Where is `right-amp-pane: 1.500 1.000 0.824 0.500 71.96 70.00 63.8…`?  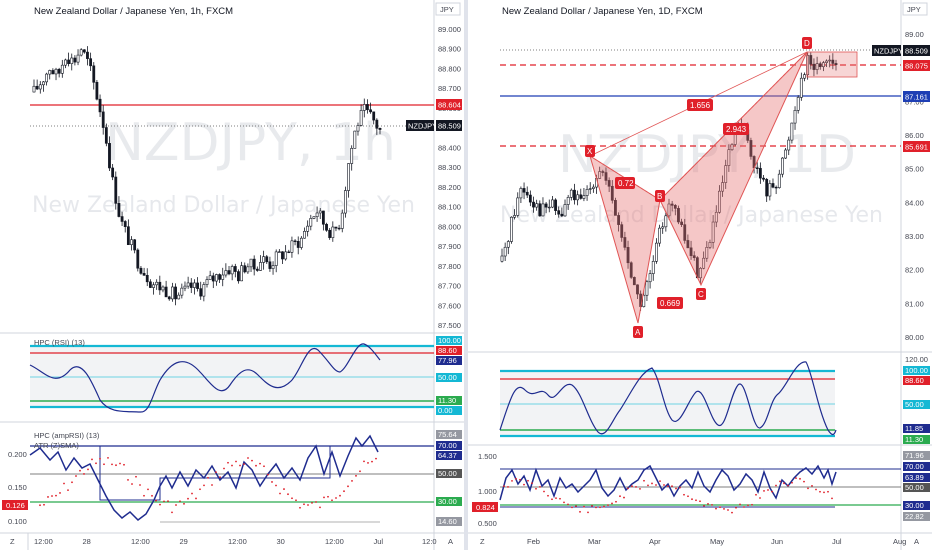 right-amp-pane: 1.500 1.000 0.824 0.500 71.96 70.00 63.8… is located at coordinates (701, 489).